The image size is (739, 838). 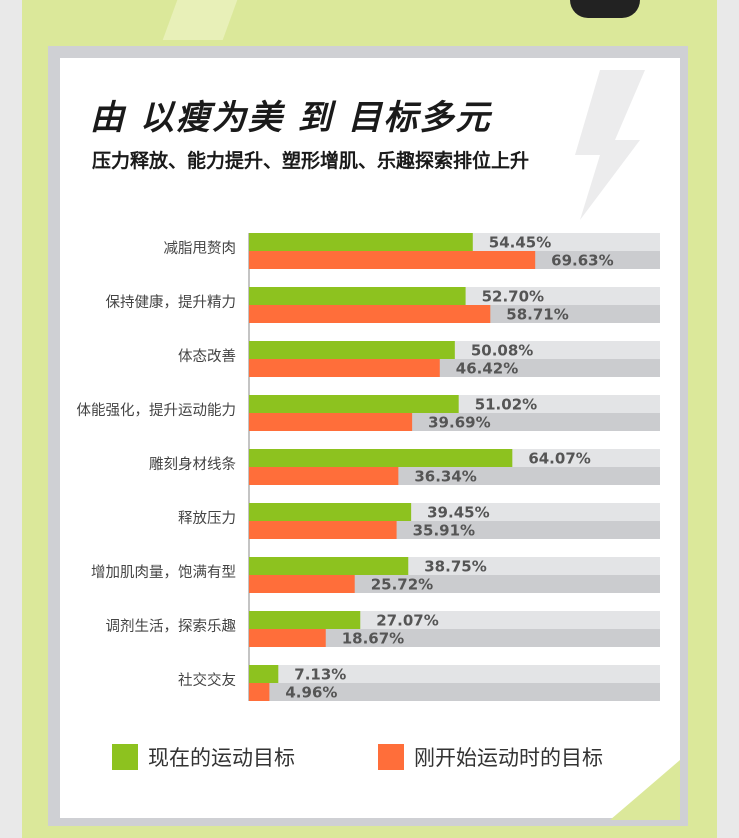 I want to click on legend-item-initial: 刚开始运动时的目标, so click(x=490, y=757).